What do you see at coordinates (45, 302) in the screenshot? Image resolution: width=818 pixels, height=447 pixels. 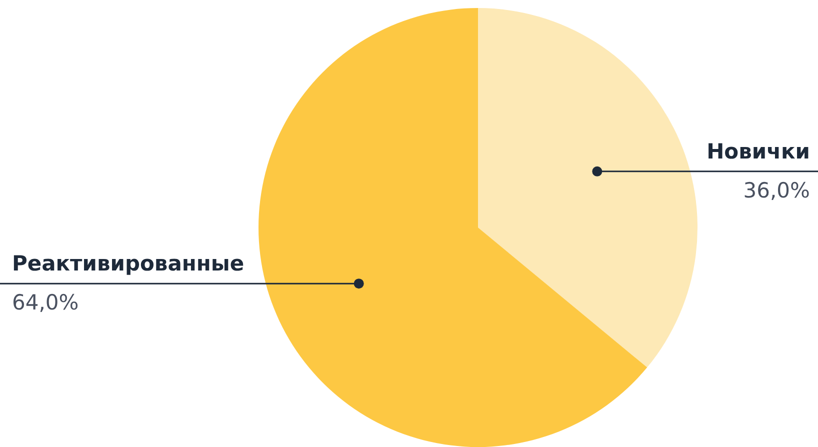 I see `data-label: 64,0%` at bounding box center [45, 302].